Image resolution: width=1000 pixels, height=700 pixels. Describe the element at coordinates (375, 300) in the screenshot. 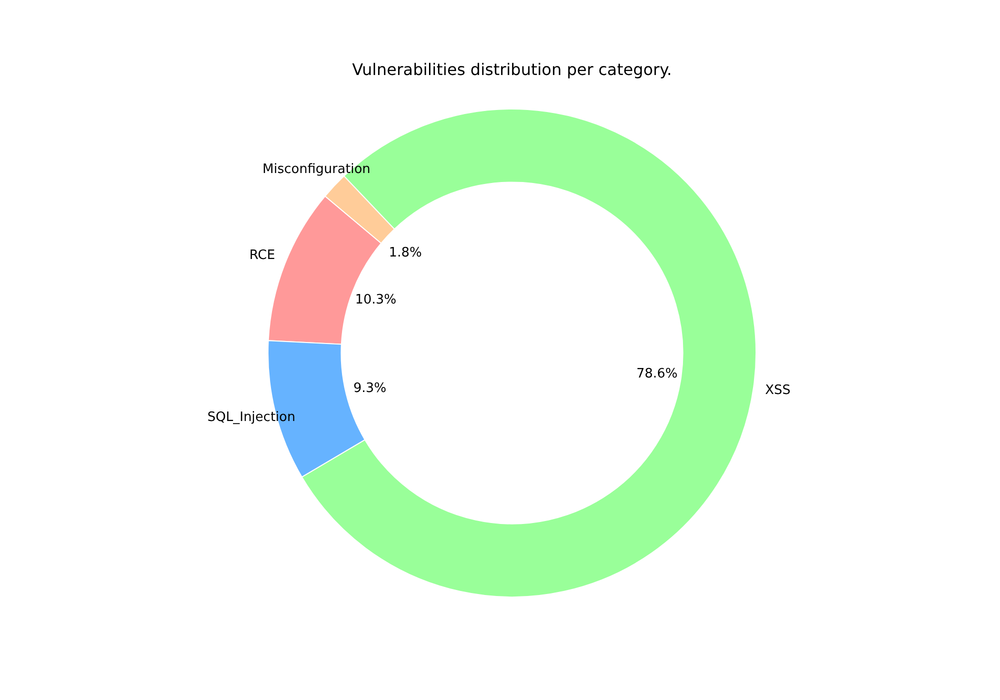

I see `data-label: 10.3%` at that location.